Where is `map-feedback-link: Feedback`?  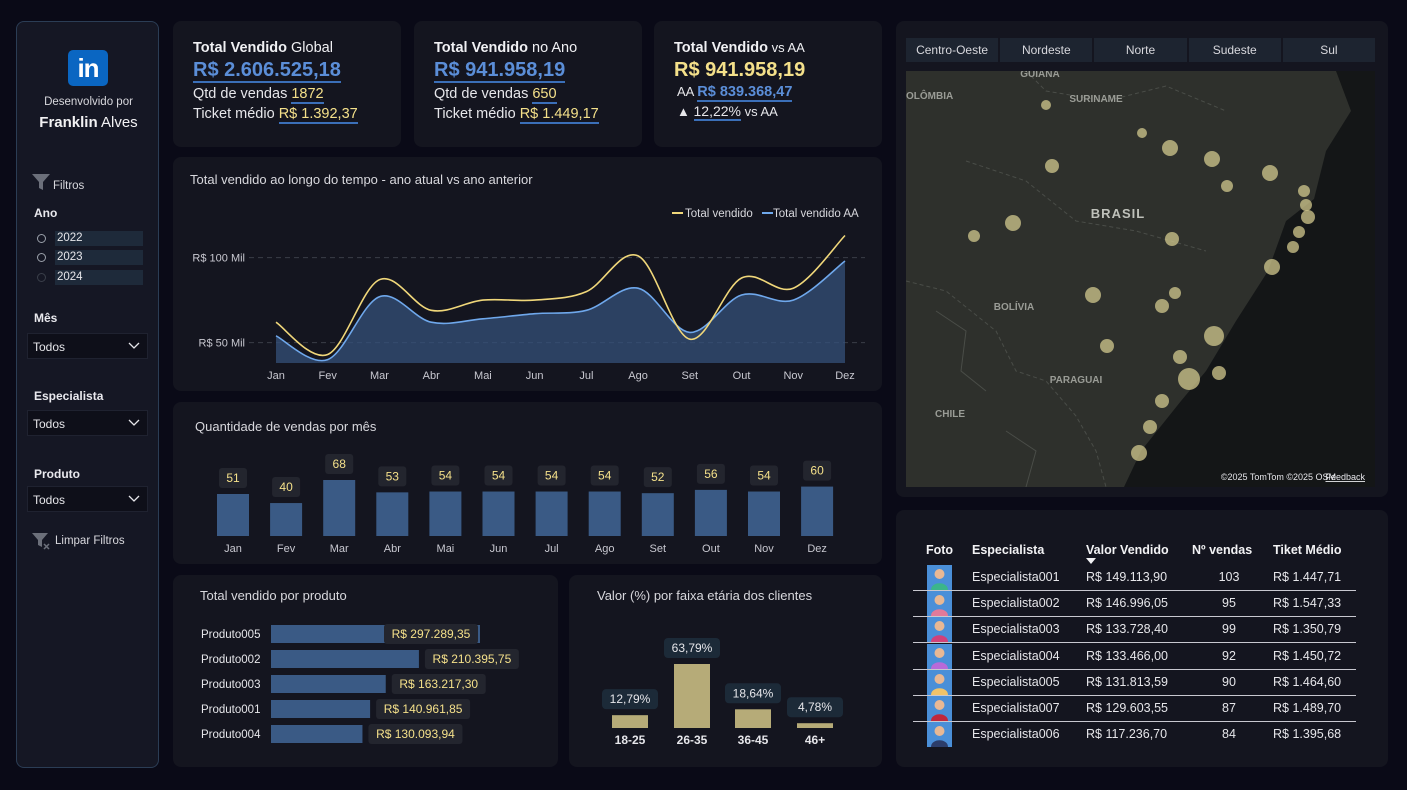
map-feedback-link: Feedback is located at coordinates (1345, 477).